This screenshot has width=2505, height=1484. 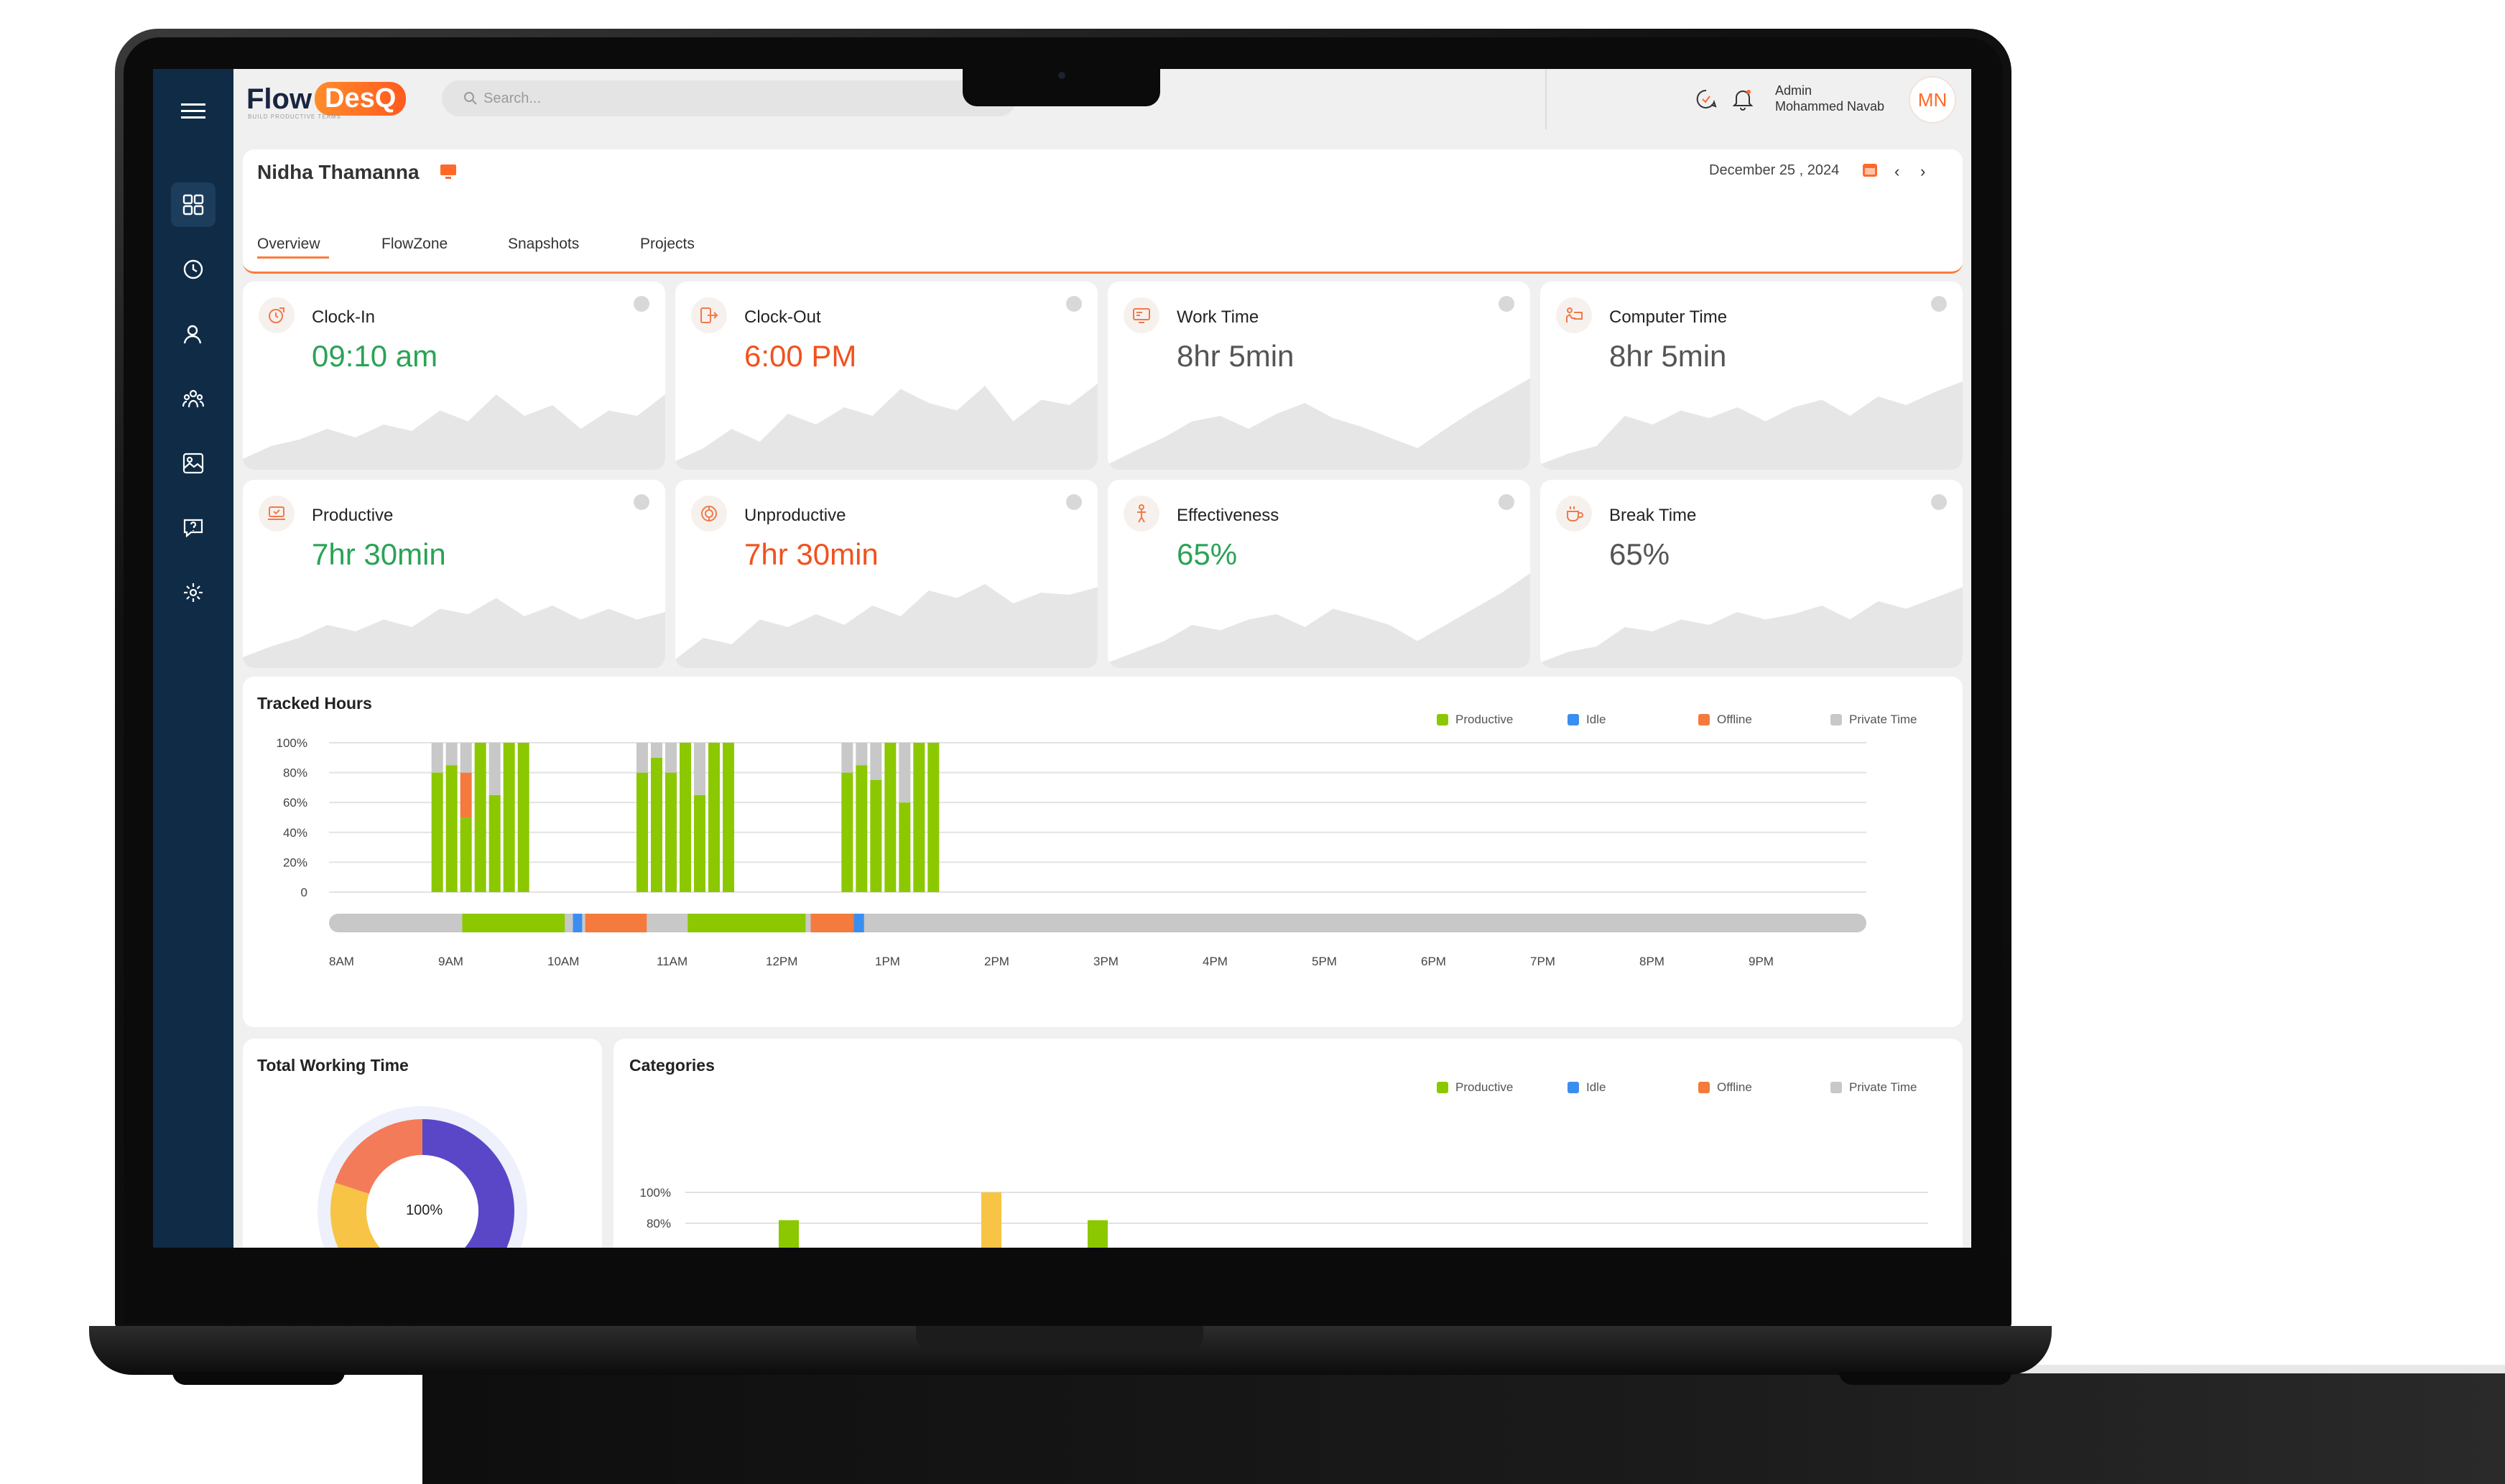 What do you see at coordinates (333, 1065) in the screenshot?
I see `total-working-time-title: Total Working Time` at bounding box center [333, 1065].